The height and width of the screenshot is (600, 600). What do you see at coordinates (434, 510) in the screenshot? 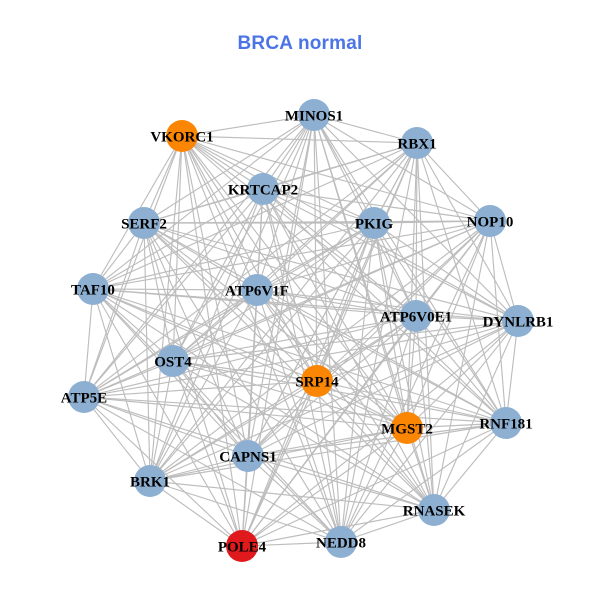
I see `graph-node-rnasek: RNASEK` at bounding box center [434, 510].